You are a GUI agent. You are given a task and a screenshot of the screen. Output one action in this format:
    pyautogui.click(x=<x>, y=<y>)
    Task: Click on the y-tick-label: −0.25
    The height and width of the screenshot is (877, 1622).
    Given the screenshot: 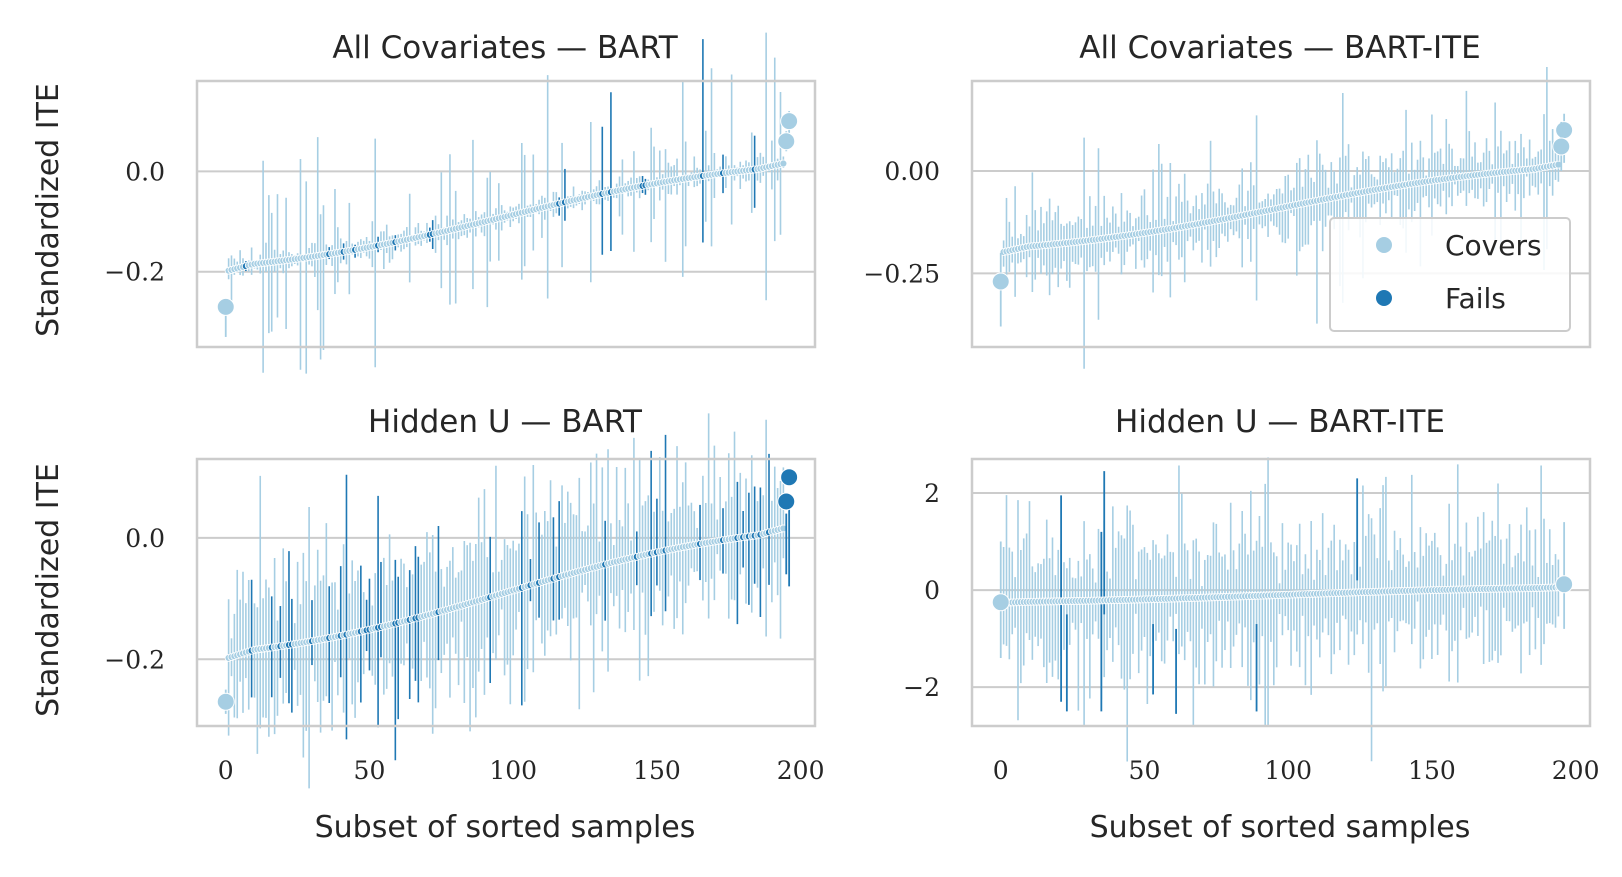 What is the action you would take?
    pyautogui.click(x=901, y=273)
    